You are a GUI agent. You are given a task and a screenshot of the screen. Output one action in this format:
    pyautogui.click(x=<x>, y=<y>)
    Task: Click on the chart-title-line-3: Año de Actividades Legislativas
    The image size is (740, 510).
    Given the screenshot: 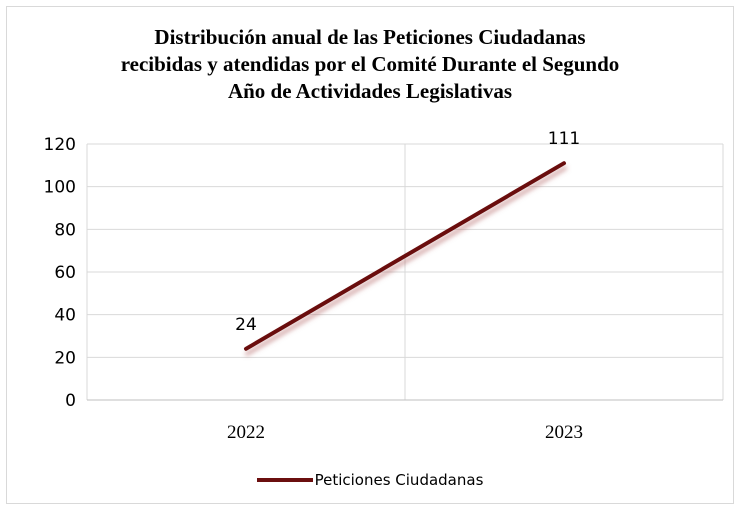 What is the action you would take?
    pyautogui.click(x=370, y=91)
    